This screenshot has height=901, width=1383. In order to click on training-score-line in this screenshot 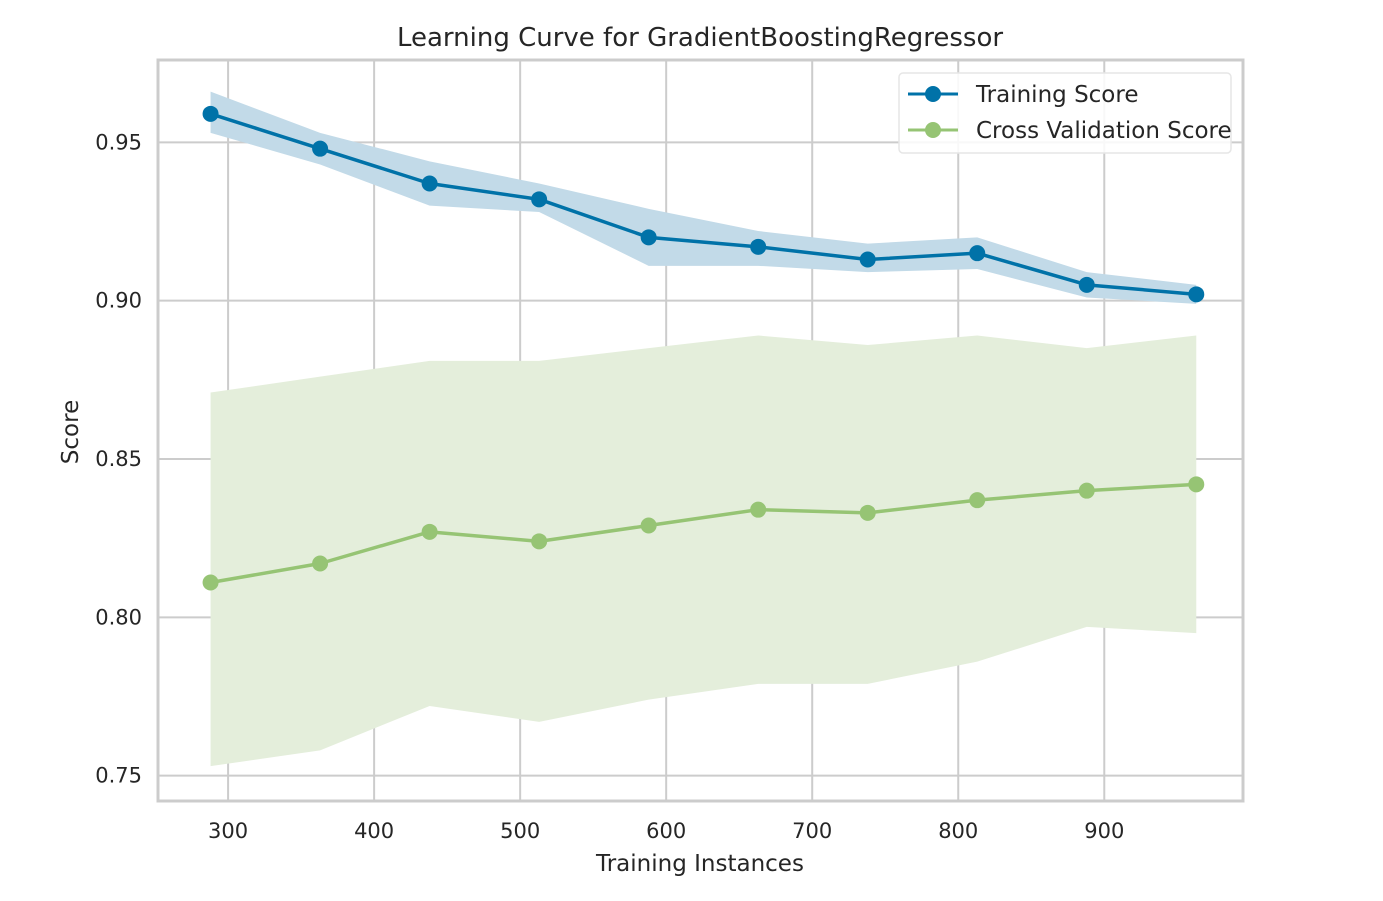, I will do `click(703, 204)`.